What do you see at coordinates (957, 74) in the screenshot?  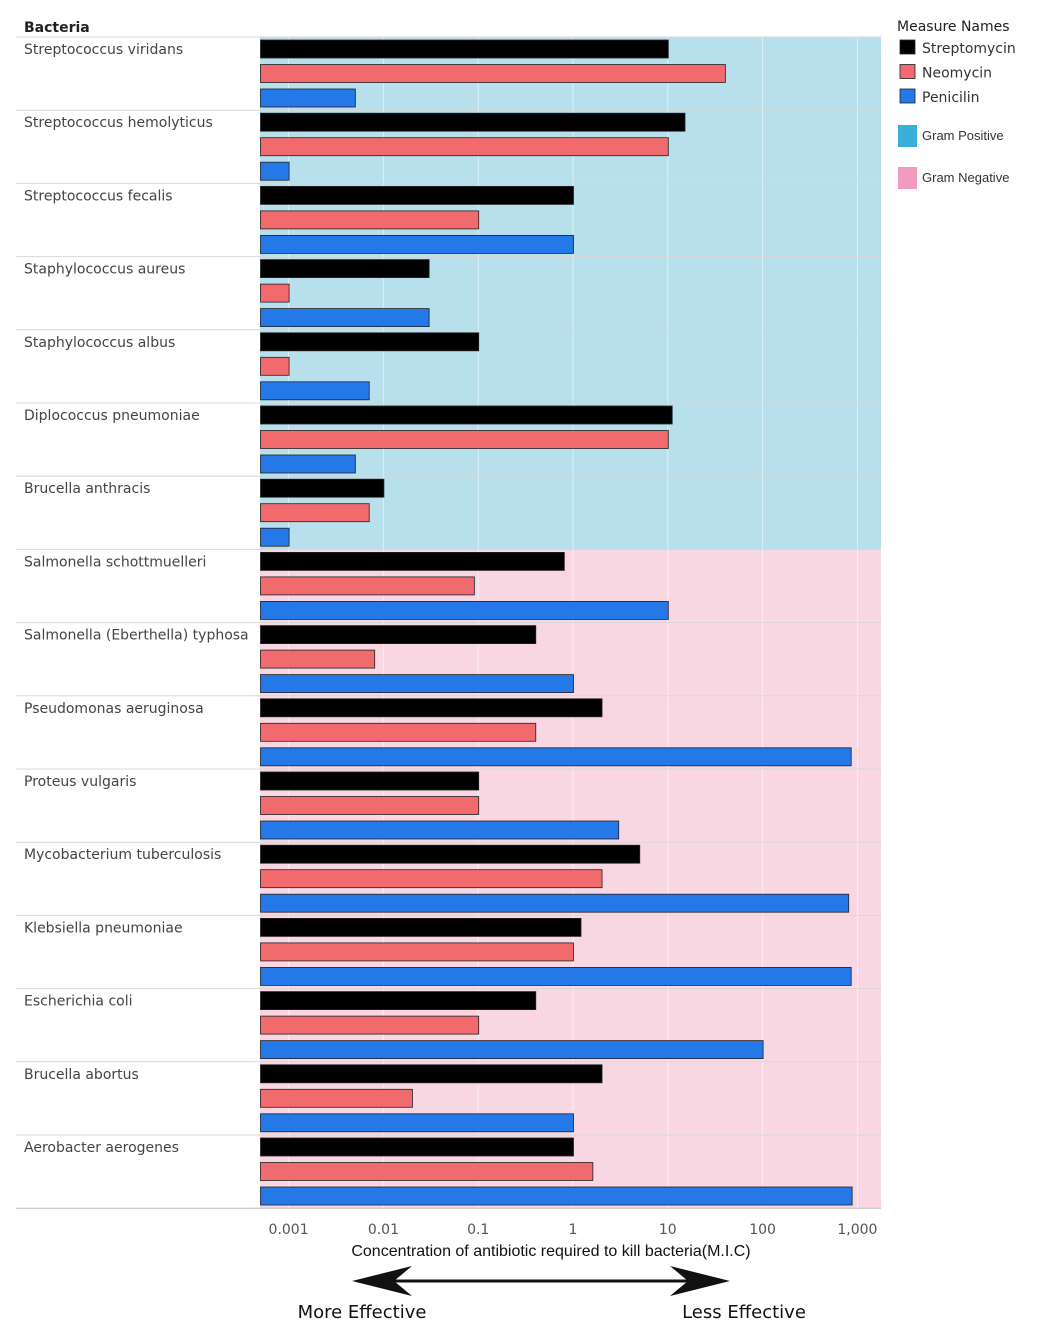 I see `legend-label-neomycin: Neomycin` at bounding box center [957, 74].